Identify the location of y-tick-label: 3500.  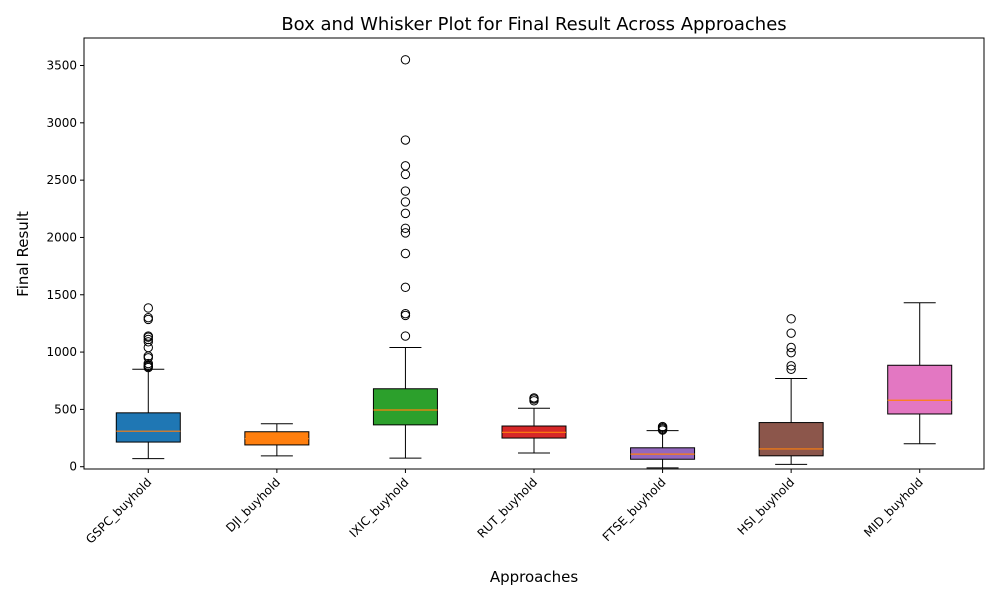
(61, 66).